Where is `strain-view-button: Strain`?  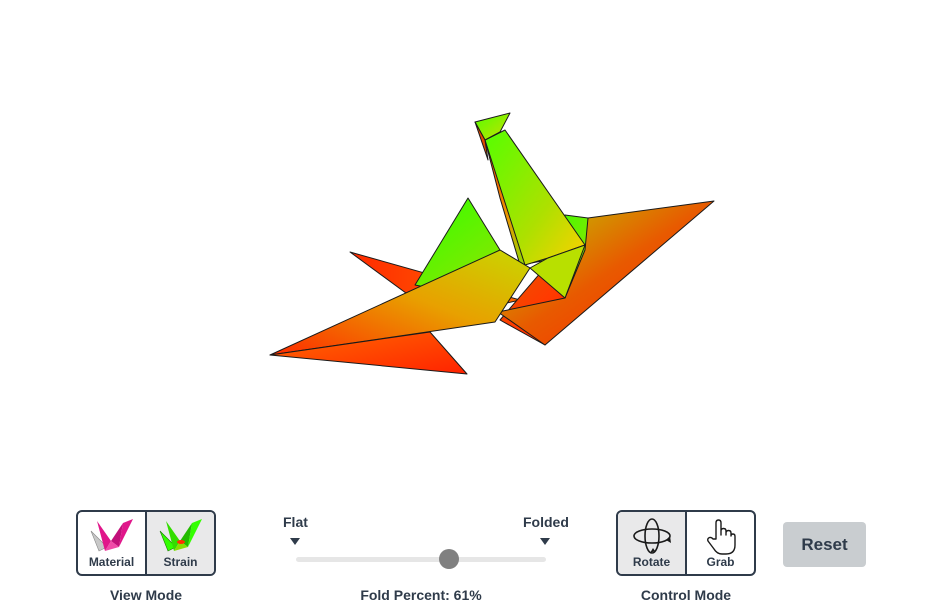
strain-view-button: Strain is located at coordinates (179, 543).